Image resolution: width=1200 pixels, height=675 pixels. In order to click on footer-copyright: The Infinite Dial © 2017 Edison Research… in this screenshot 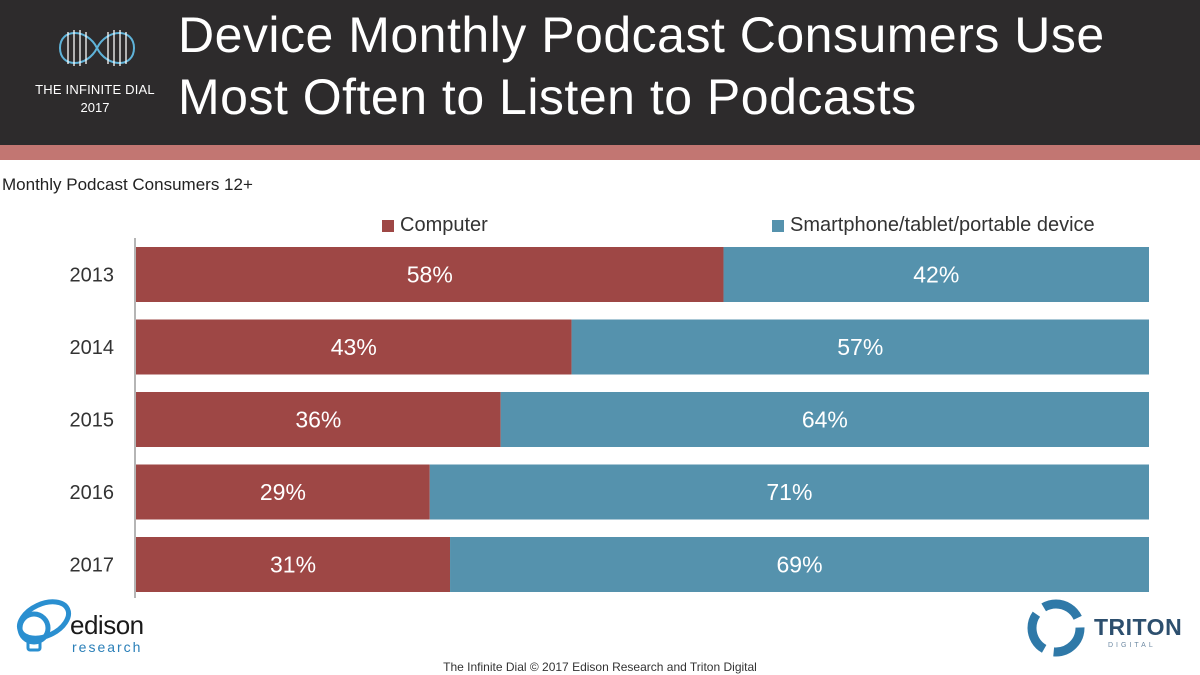, I will do `click(600, 667)`.